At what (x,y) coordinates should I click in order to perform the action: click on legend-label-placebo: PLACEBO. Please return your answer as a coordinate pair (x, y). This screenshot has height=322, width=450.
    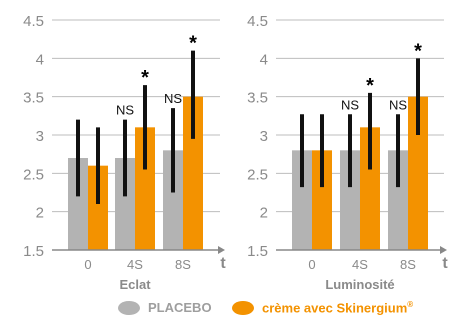
    Looking at the image, I should click on (180, 307).